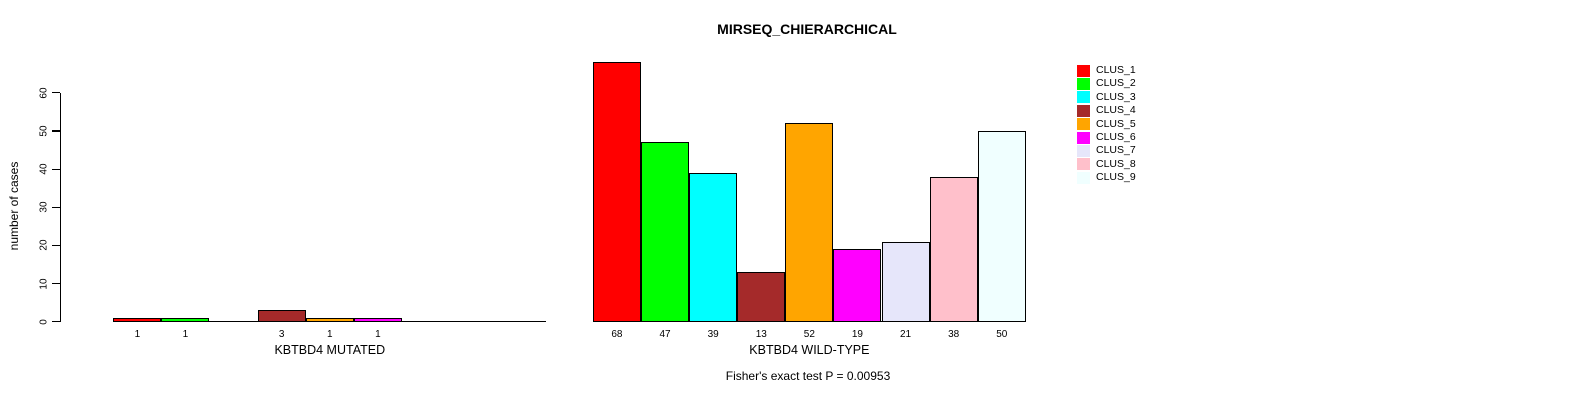  What do you see at coordinates (1116, 136) in the screenshot?
I see `legend-label: CLUS_6` at bounding box center [1116, 136].